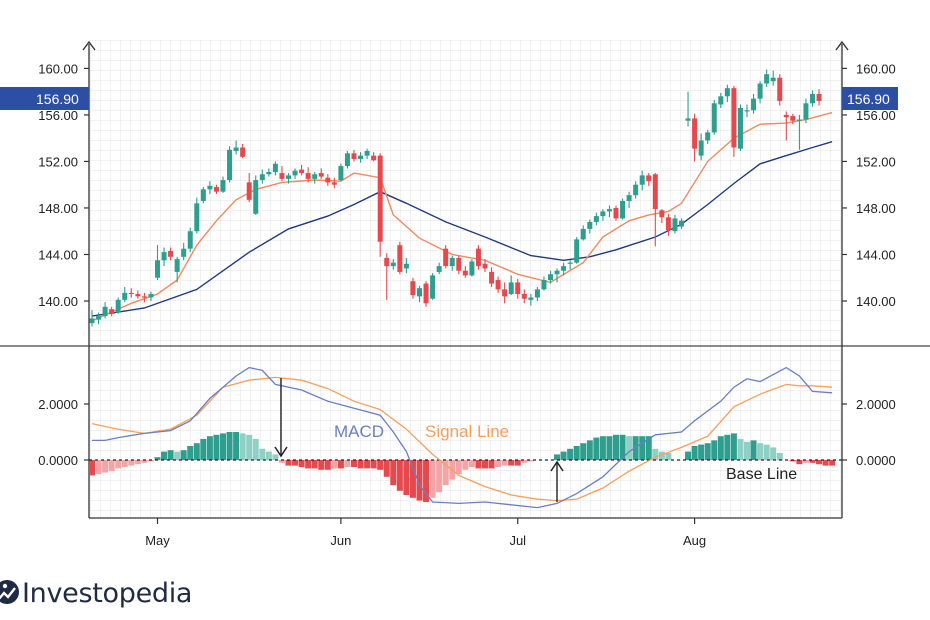  What do you see at coordinates (58, 115) in the screenshot?
I see `price-tick-label-left: 156.00` at bounding box center [58, 115].